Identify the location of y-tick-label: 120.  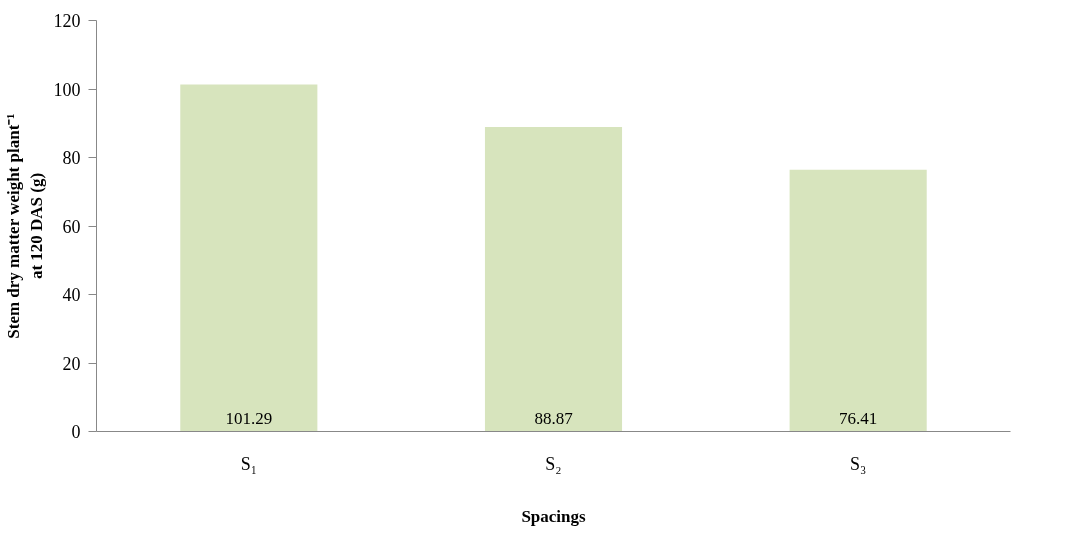
(67, 21).